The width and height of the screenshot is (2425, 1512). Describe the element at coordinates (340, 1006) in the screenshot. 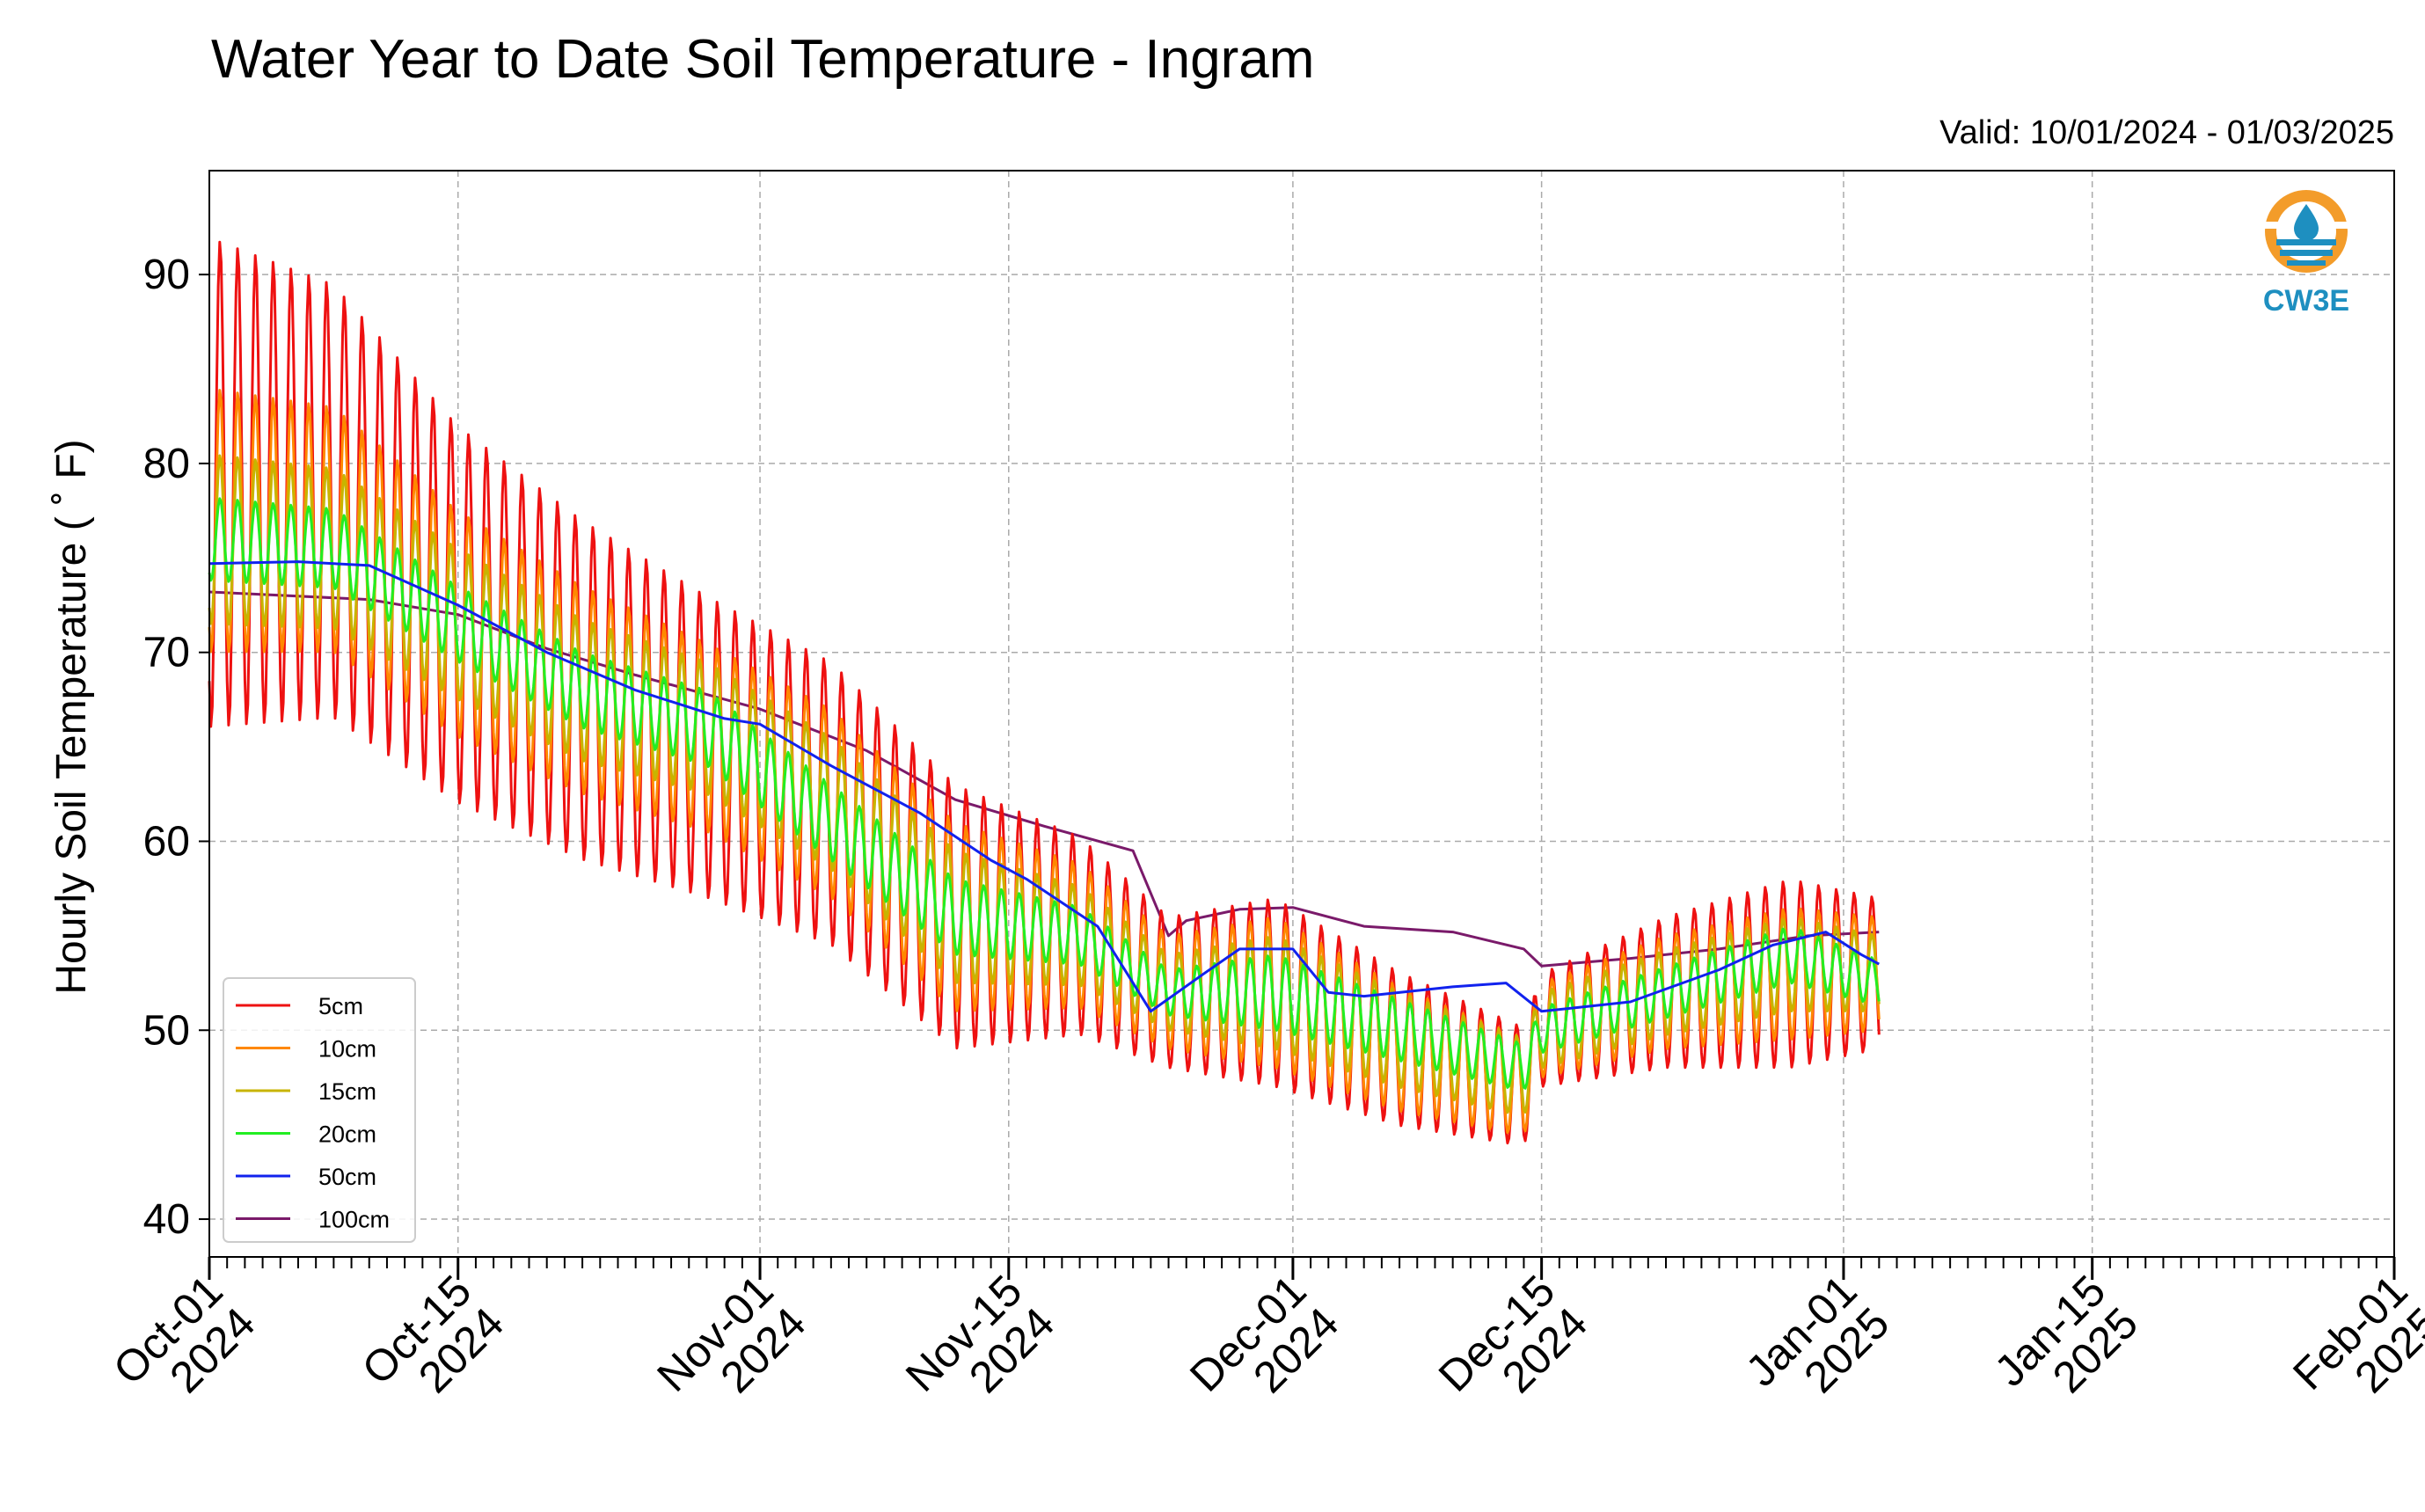

I see `legend-label: 5cm` at that location.